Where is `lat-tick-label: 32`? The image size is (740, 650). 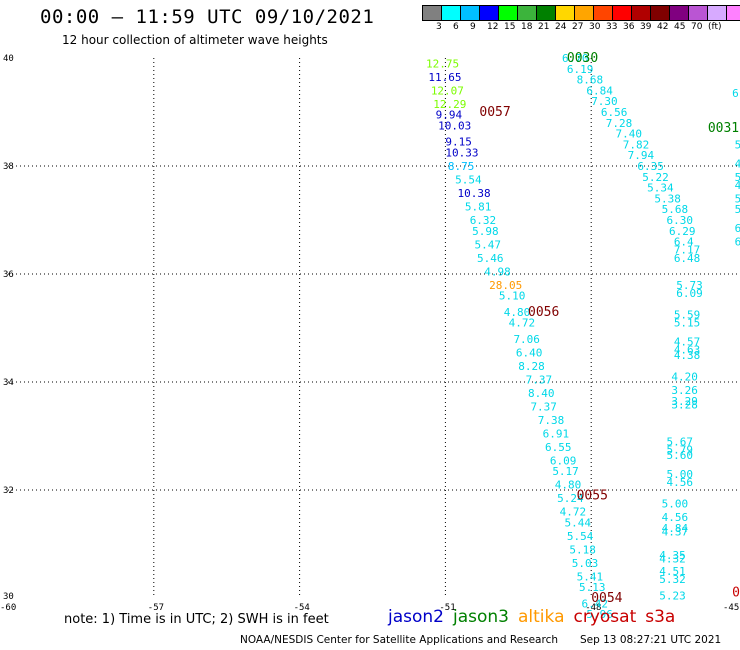
lat-tick-label: 32 is located at coordinates (8, 491).